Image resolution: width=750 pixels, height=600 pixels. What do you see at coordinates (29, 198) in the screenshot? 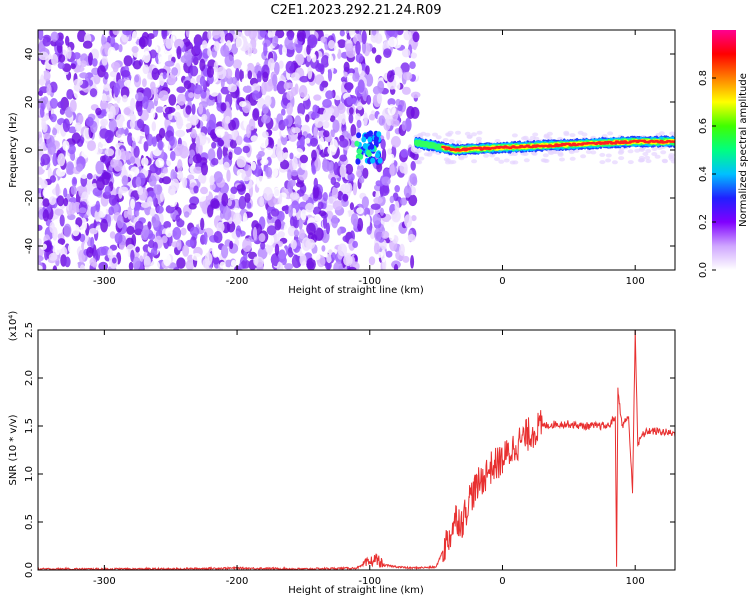
I see `spectrogram-y-tick-label: -20` at bounding box center [29, 198].